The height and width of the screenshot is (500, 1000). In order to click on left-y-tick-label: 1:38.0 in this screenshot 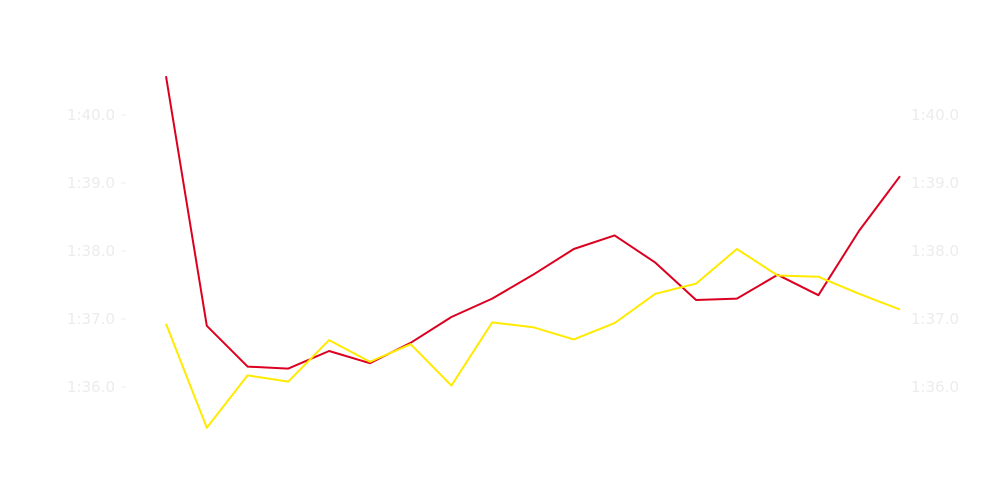, I will do `click(91, 251)`.